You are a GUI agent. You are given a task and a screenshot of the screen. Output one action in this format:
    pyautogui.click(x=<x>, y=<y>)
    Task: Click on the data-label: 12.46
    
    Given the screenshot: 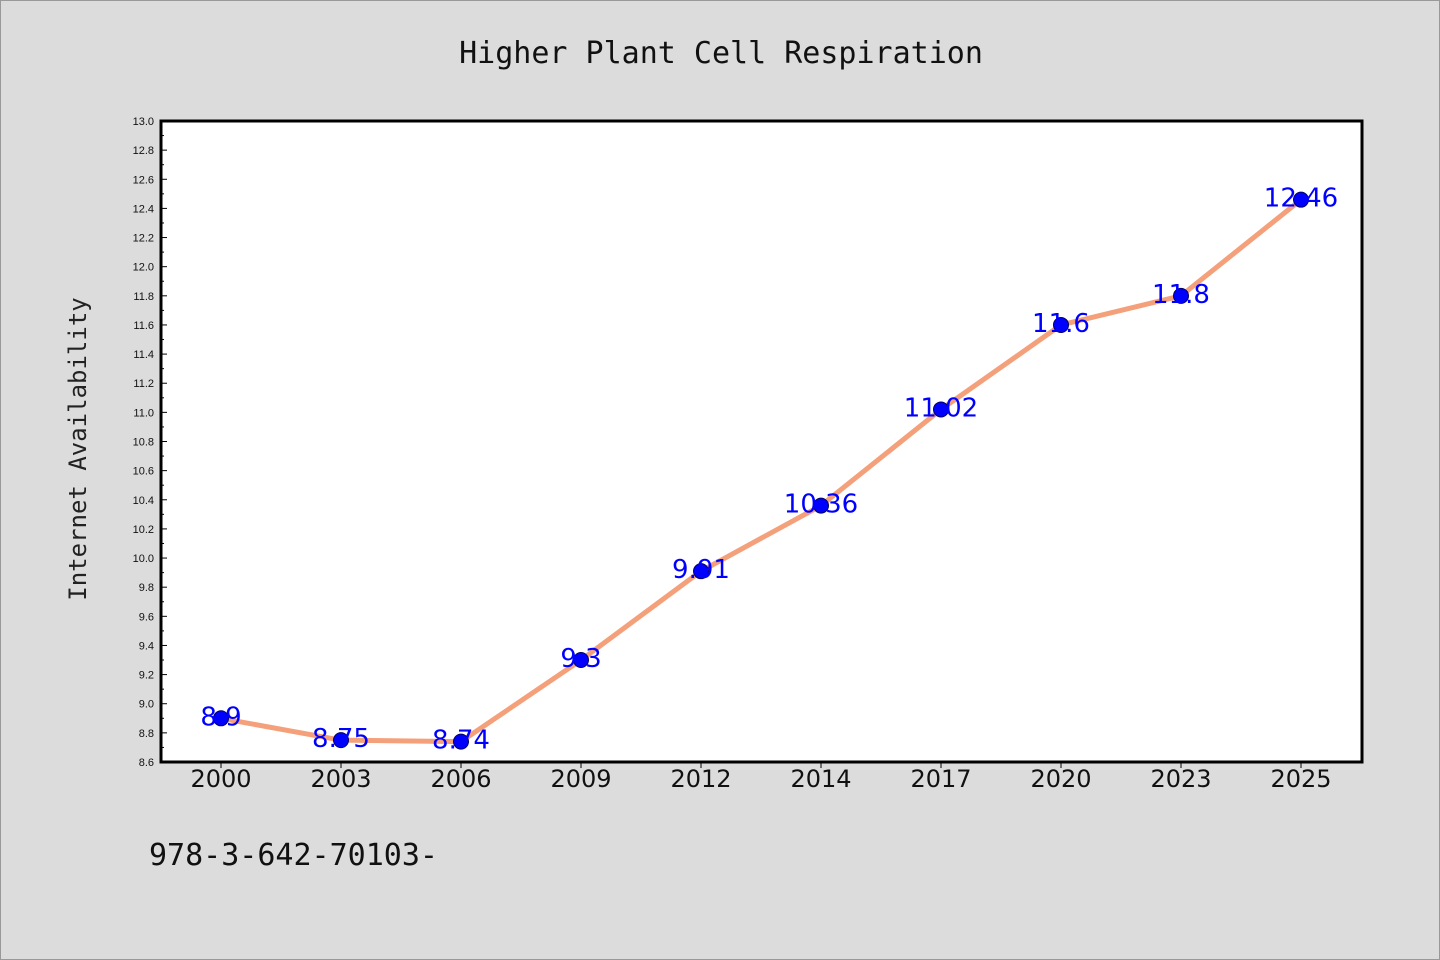 What is the action you would take?
    pyautogui.click(x=1301, y=199)
    